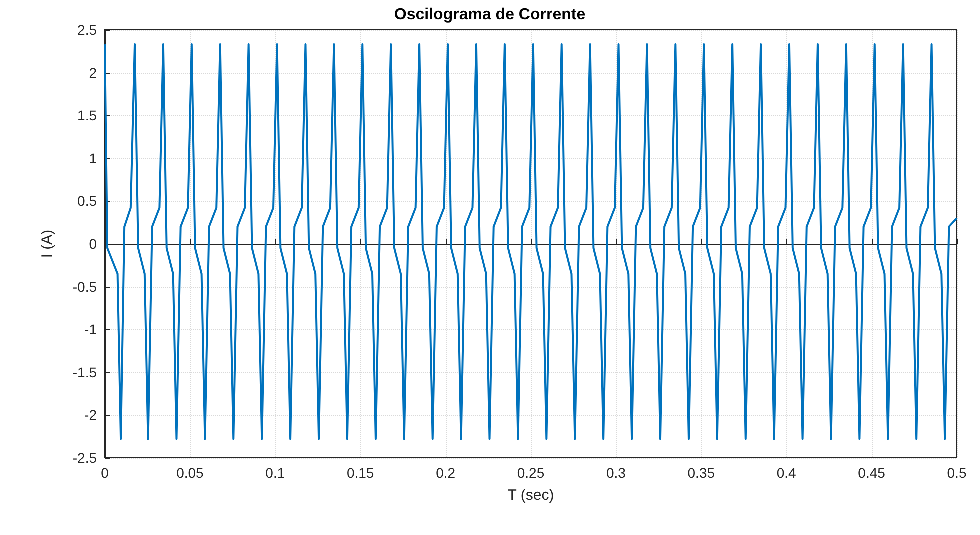 Image resolution: width=980 pixels, height=535 pixels. I want to click on x-tick-label: 0.35, so click(702, 473).